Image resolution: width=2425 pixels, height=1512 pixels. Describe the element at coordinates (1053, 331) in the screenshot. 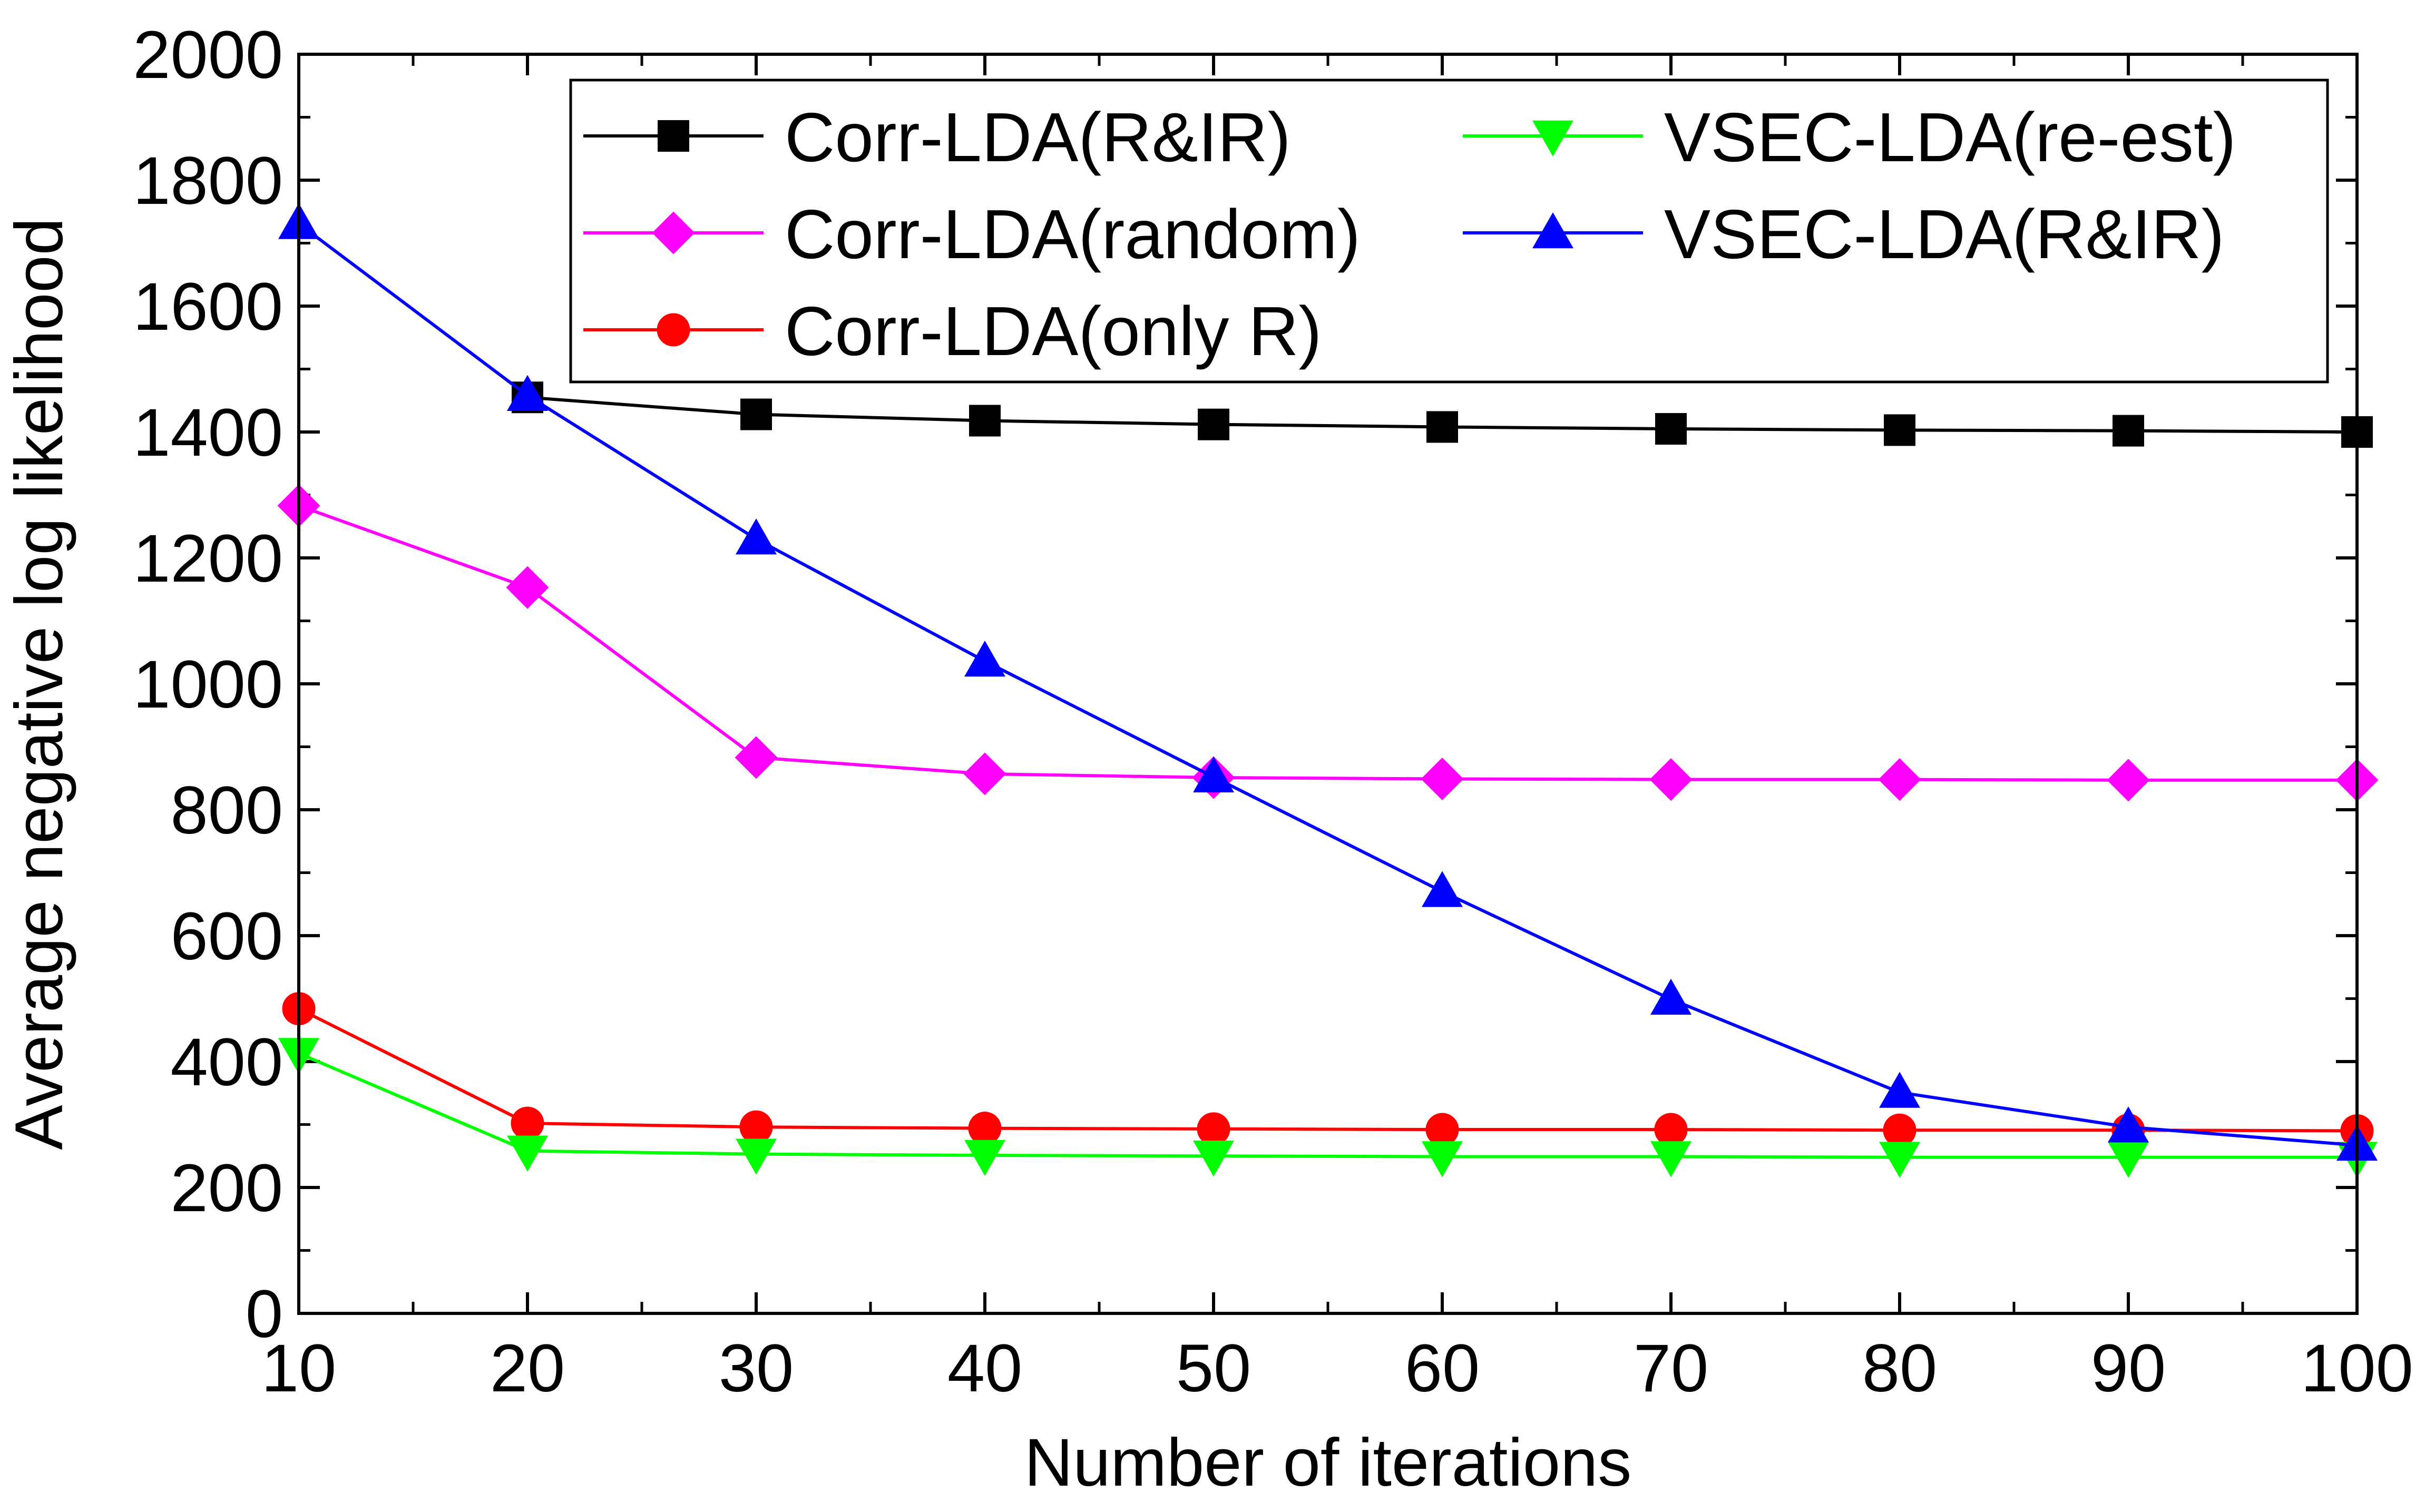

I see `legend-label: Corr-LDA(only R)` at that location.